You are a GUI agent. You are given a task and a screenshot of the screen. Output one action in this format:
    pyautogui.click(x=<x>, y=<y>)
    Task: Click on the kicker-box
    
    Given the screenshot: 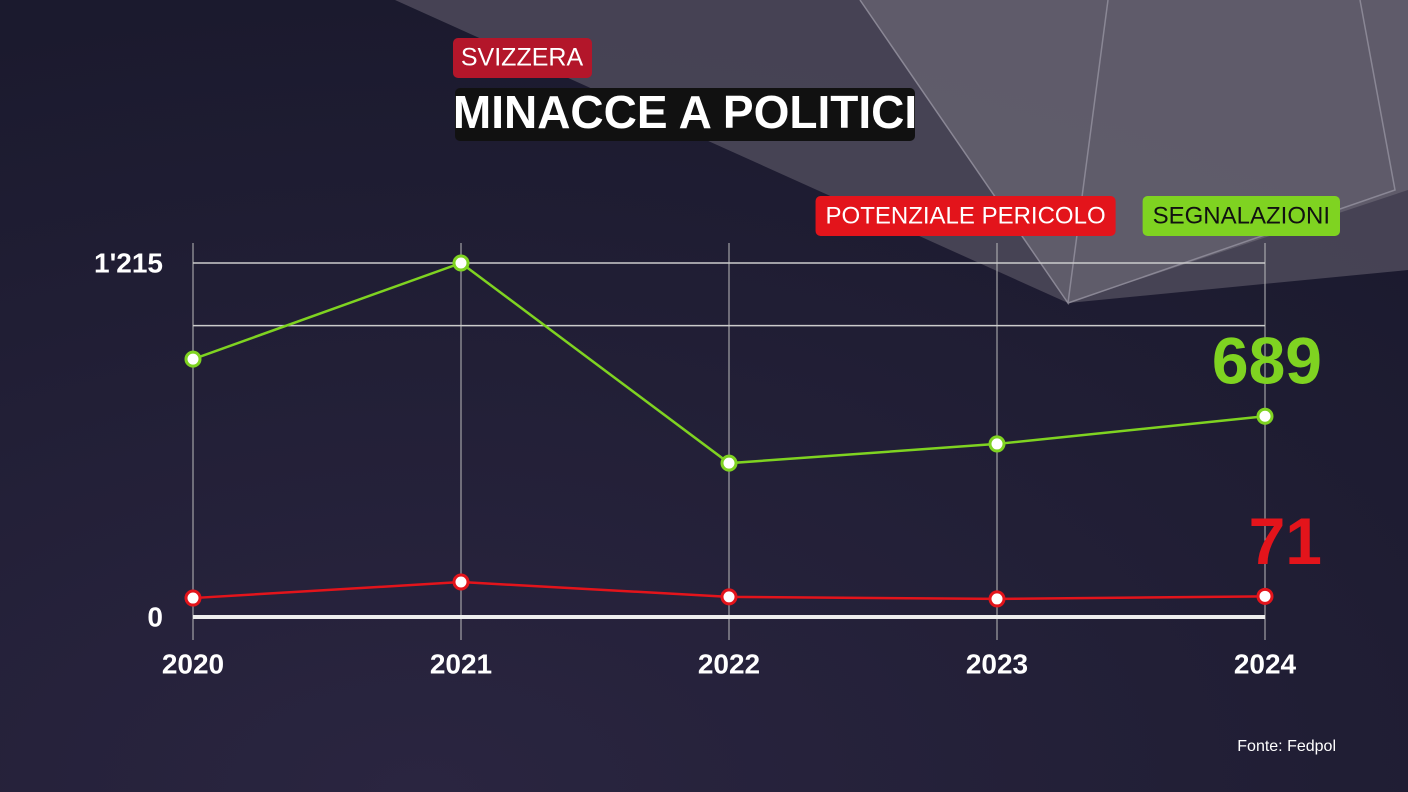 What is the action you would take?
    pyautogui.click(x=522, y=58)
    